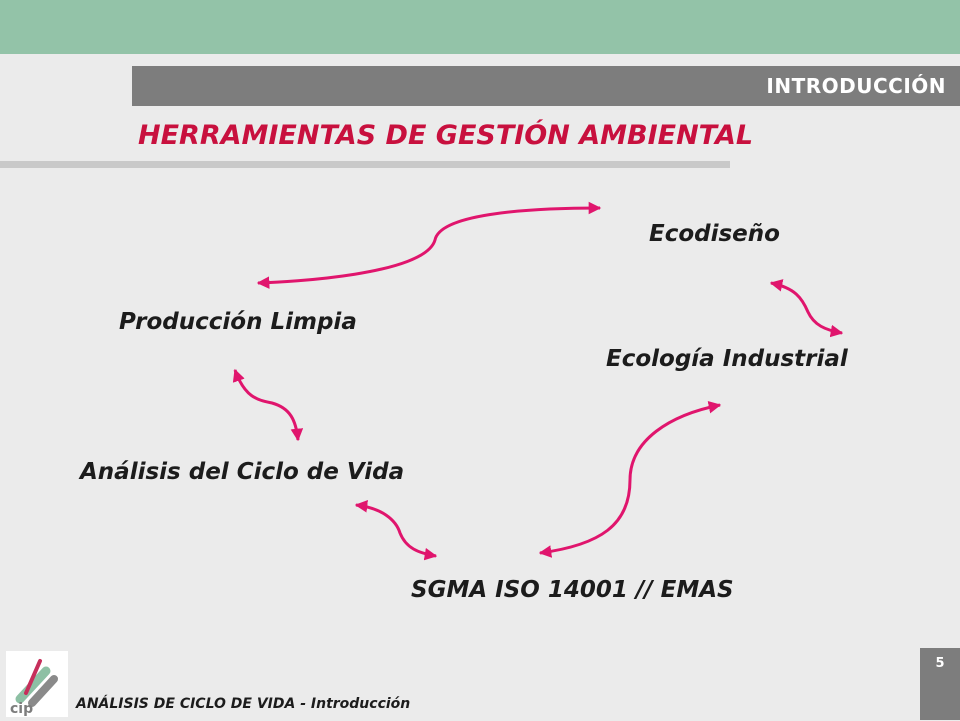  What do you see at coordinates (238, 322) in the screenshot?
I see `node-produccion-limpia: Producción Limpia` at bounding box center [238, 322].